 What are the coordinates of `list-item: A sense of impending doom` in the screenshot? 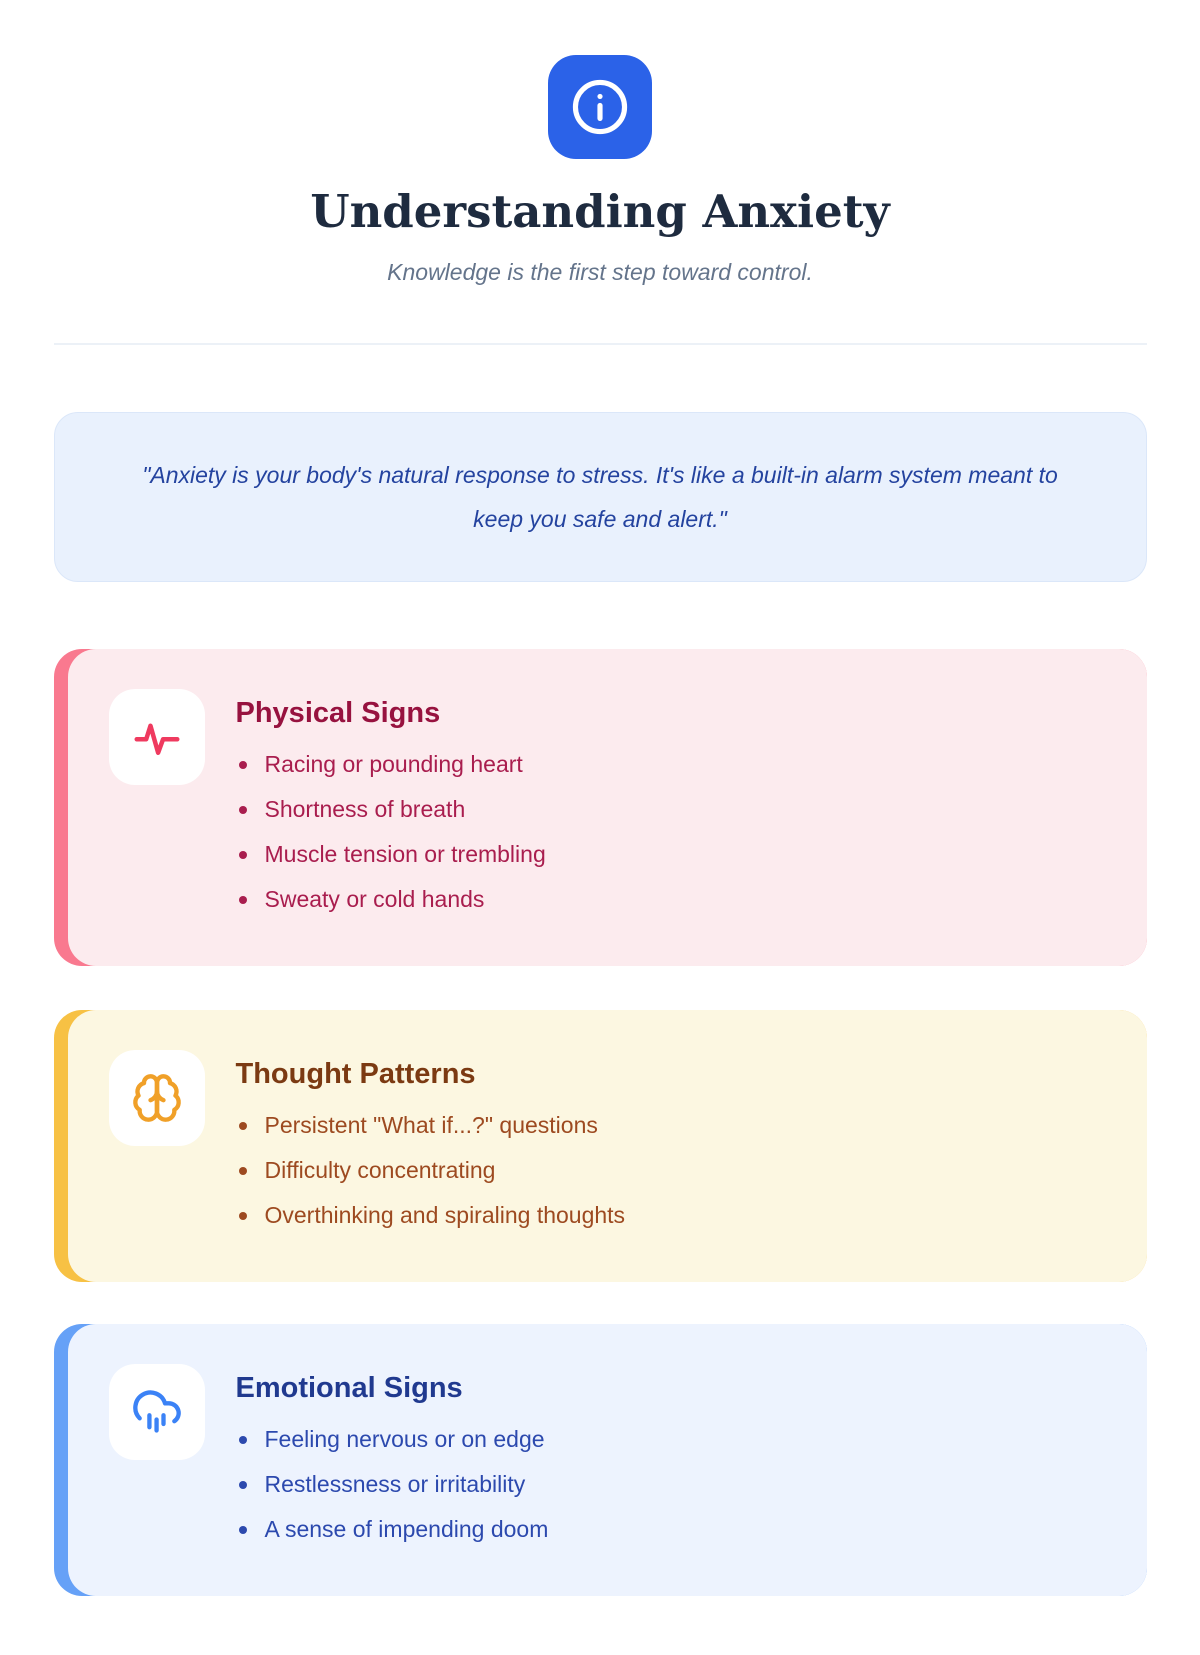 It's located at (392, 1529).